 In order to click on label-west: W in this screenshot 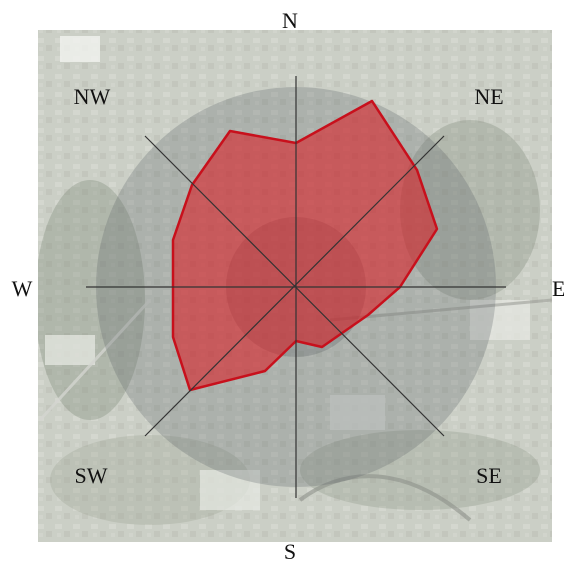, I will do `click(22, 288)`.